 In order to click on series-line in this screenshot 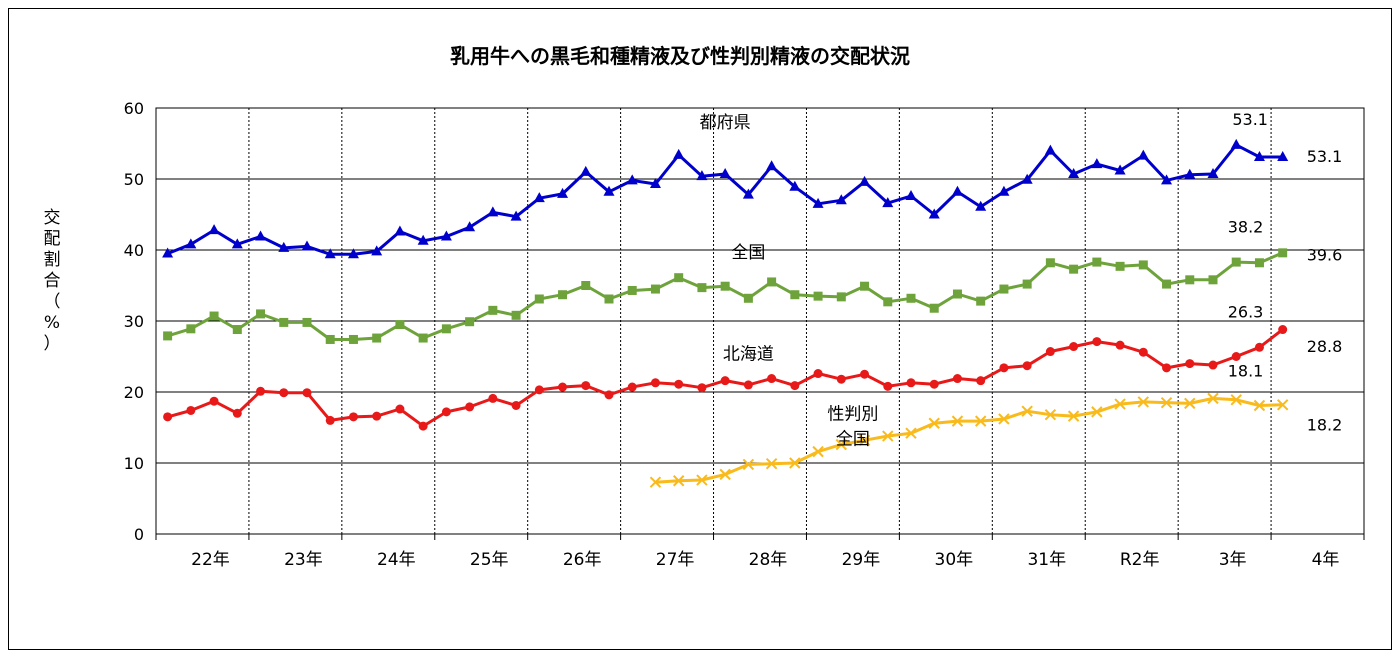, I will do `click(725, 296)`.